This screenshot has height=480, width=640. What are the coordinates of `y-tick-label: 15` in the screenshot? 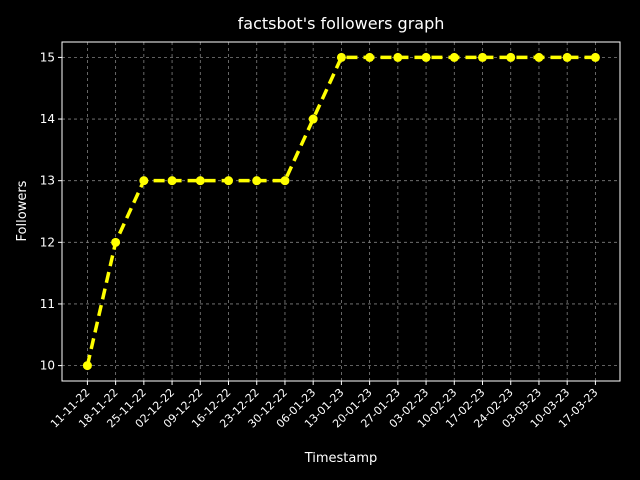 It's located at (47, 57).